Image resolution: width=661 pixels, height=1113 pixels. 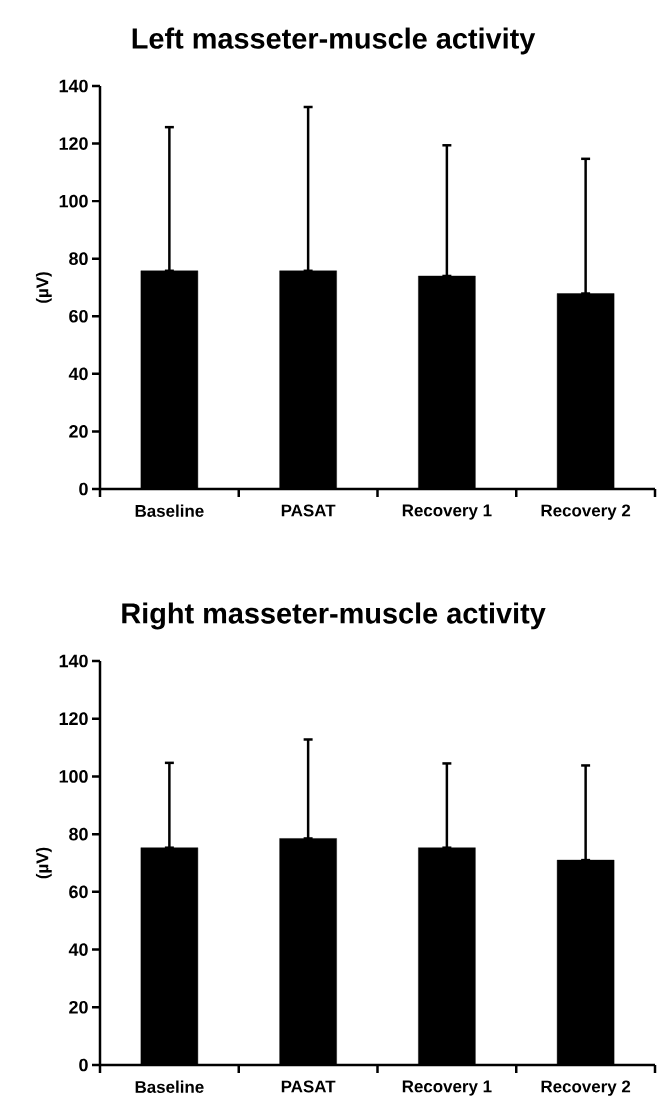 What do you see at coordinates (334, 616) in the screenshot?
I see `chart-title: Right masseter-muscle activity` at bounding box center [334, 616].